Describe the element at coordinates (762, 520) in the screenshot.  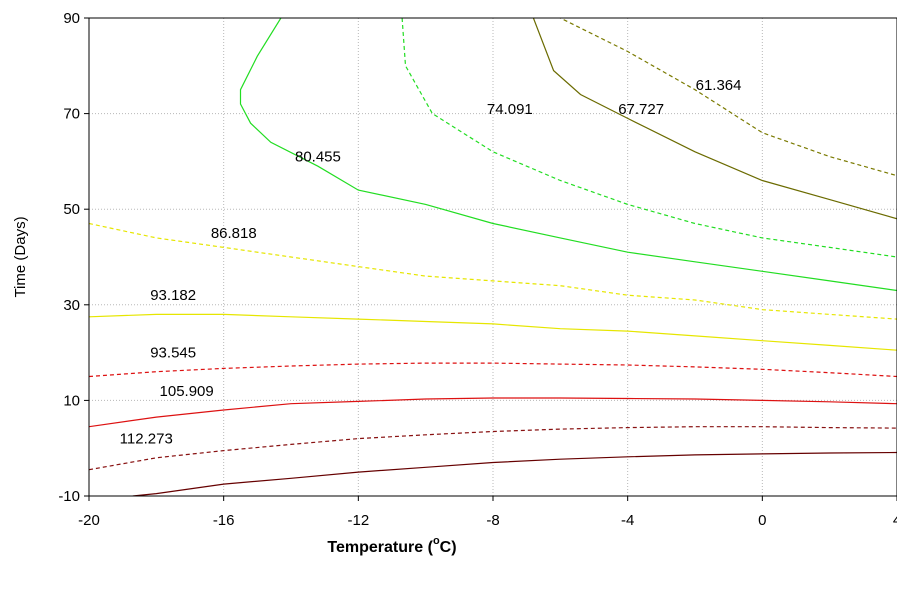
I see `x-tick-label: 0` at that location.